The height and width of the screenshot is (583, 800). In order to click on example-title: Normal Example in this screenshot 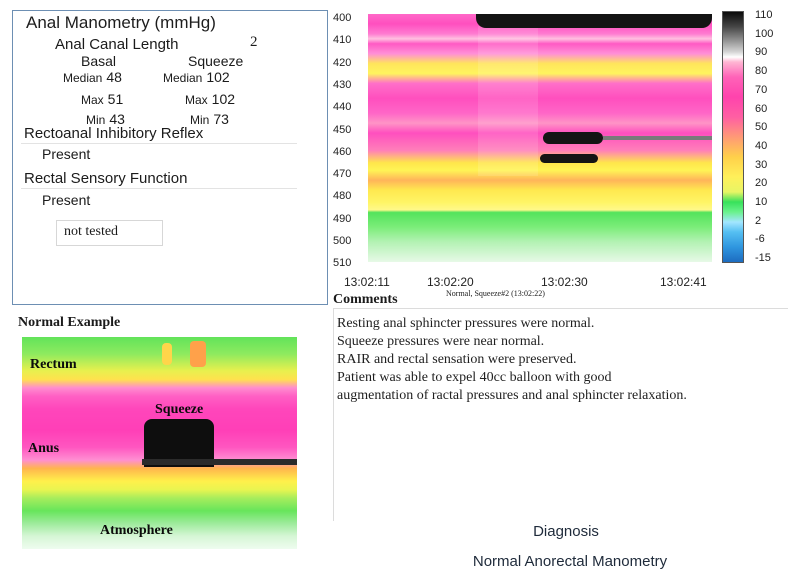, I will do `click(69, 322)`.